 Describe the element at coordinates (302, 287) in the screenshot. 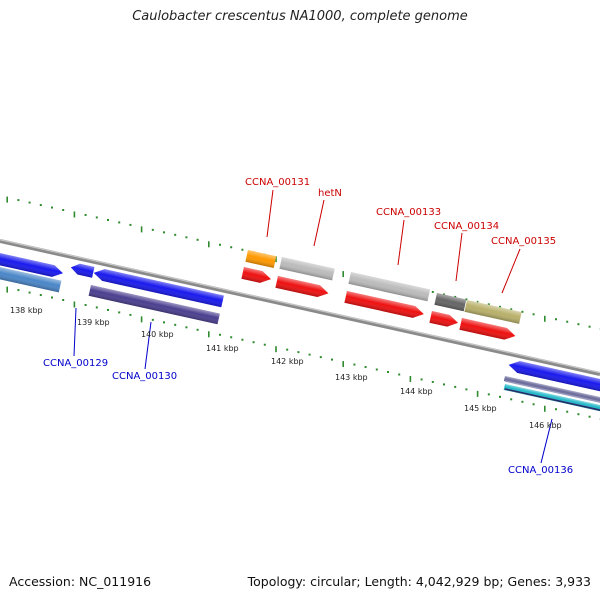

I see `gene-g9` at that location.